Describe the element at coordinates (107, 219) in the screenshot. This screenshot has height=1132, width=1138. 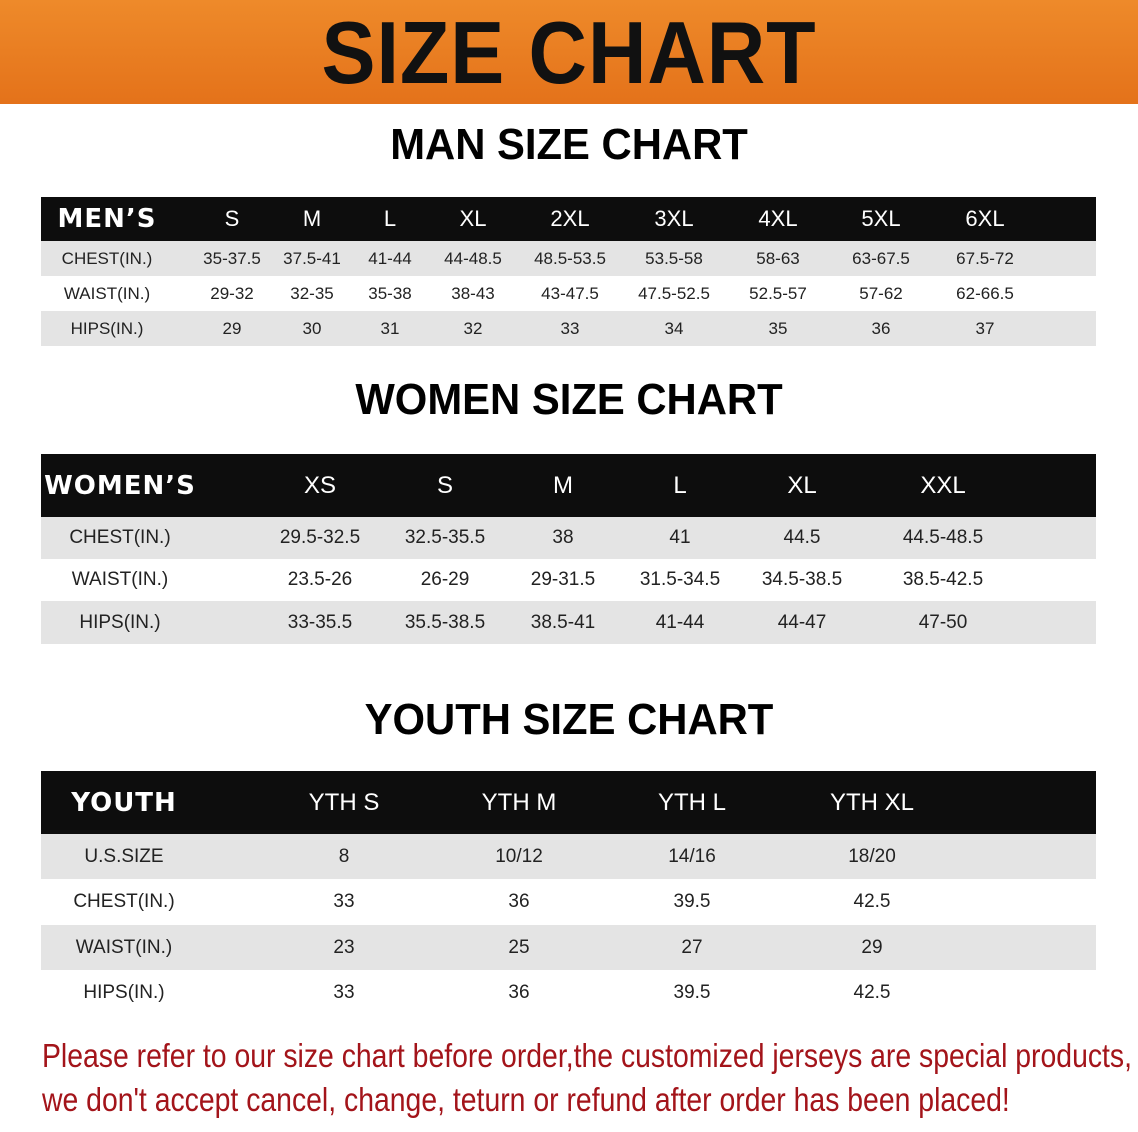
I see `table-corner-label: MEN’S` at that location.